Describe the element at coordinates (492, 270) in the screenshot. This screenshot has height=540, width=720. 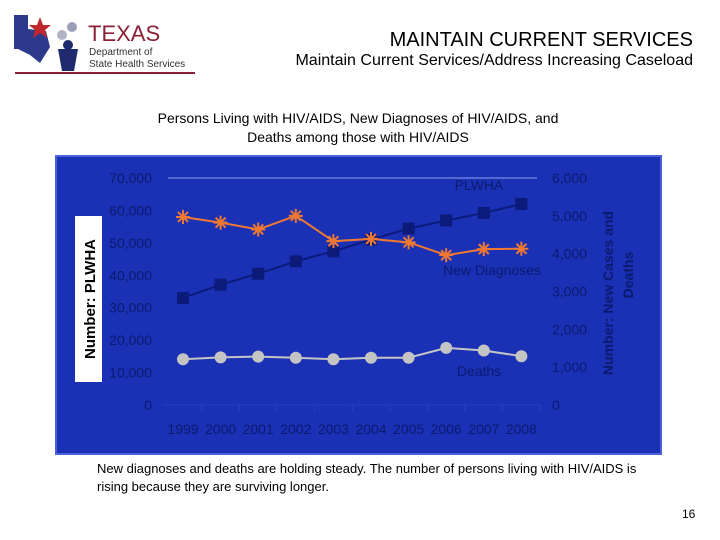
I see `new-diagnoses-label: New Diagnoses` at that location.